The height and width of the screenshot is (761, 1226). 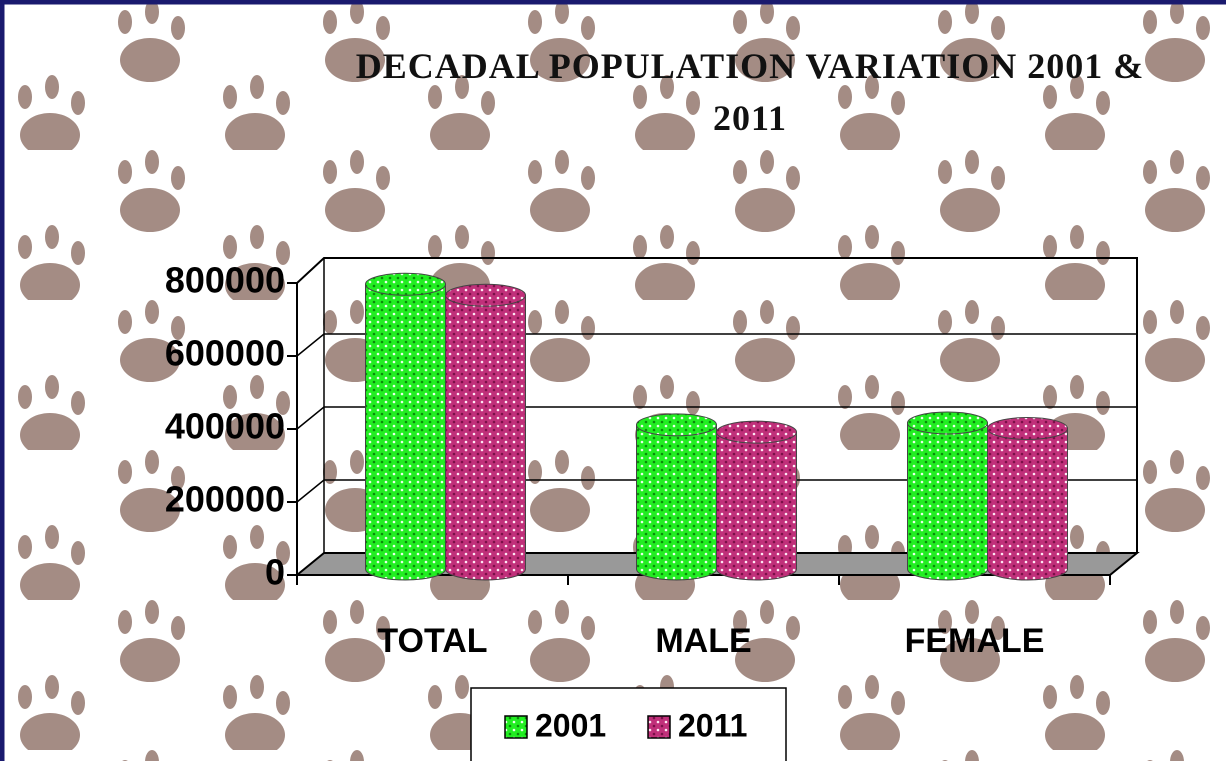 What do you see at coordinates (225, 280) in the screenshot?
I see `y-tick-label: 800000` at bounding box center [225, 280].